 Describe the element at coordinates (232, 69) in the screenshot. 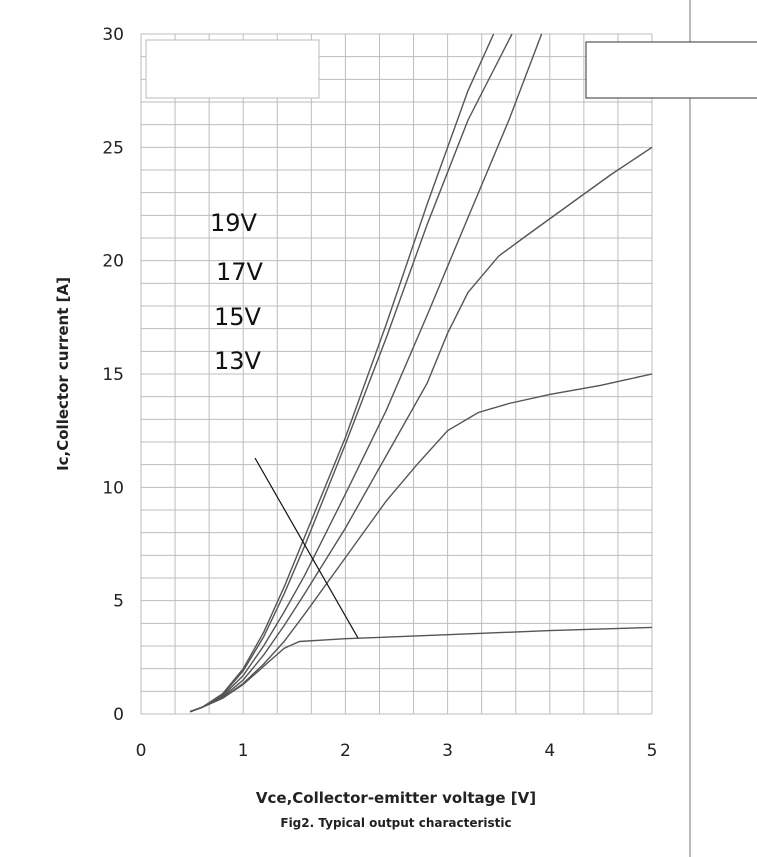

I see `blank-legend-box` at that location.